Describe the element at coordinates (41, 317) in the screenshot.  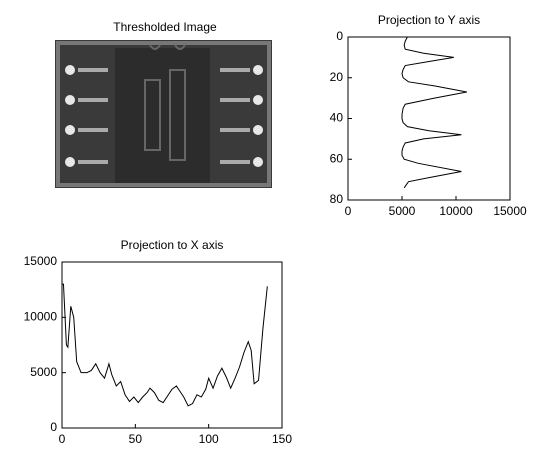
I see `y-tick-label: 10000` at that location.